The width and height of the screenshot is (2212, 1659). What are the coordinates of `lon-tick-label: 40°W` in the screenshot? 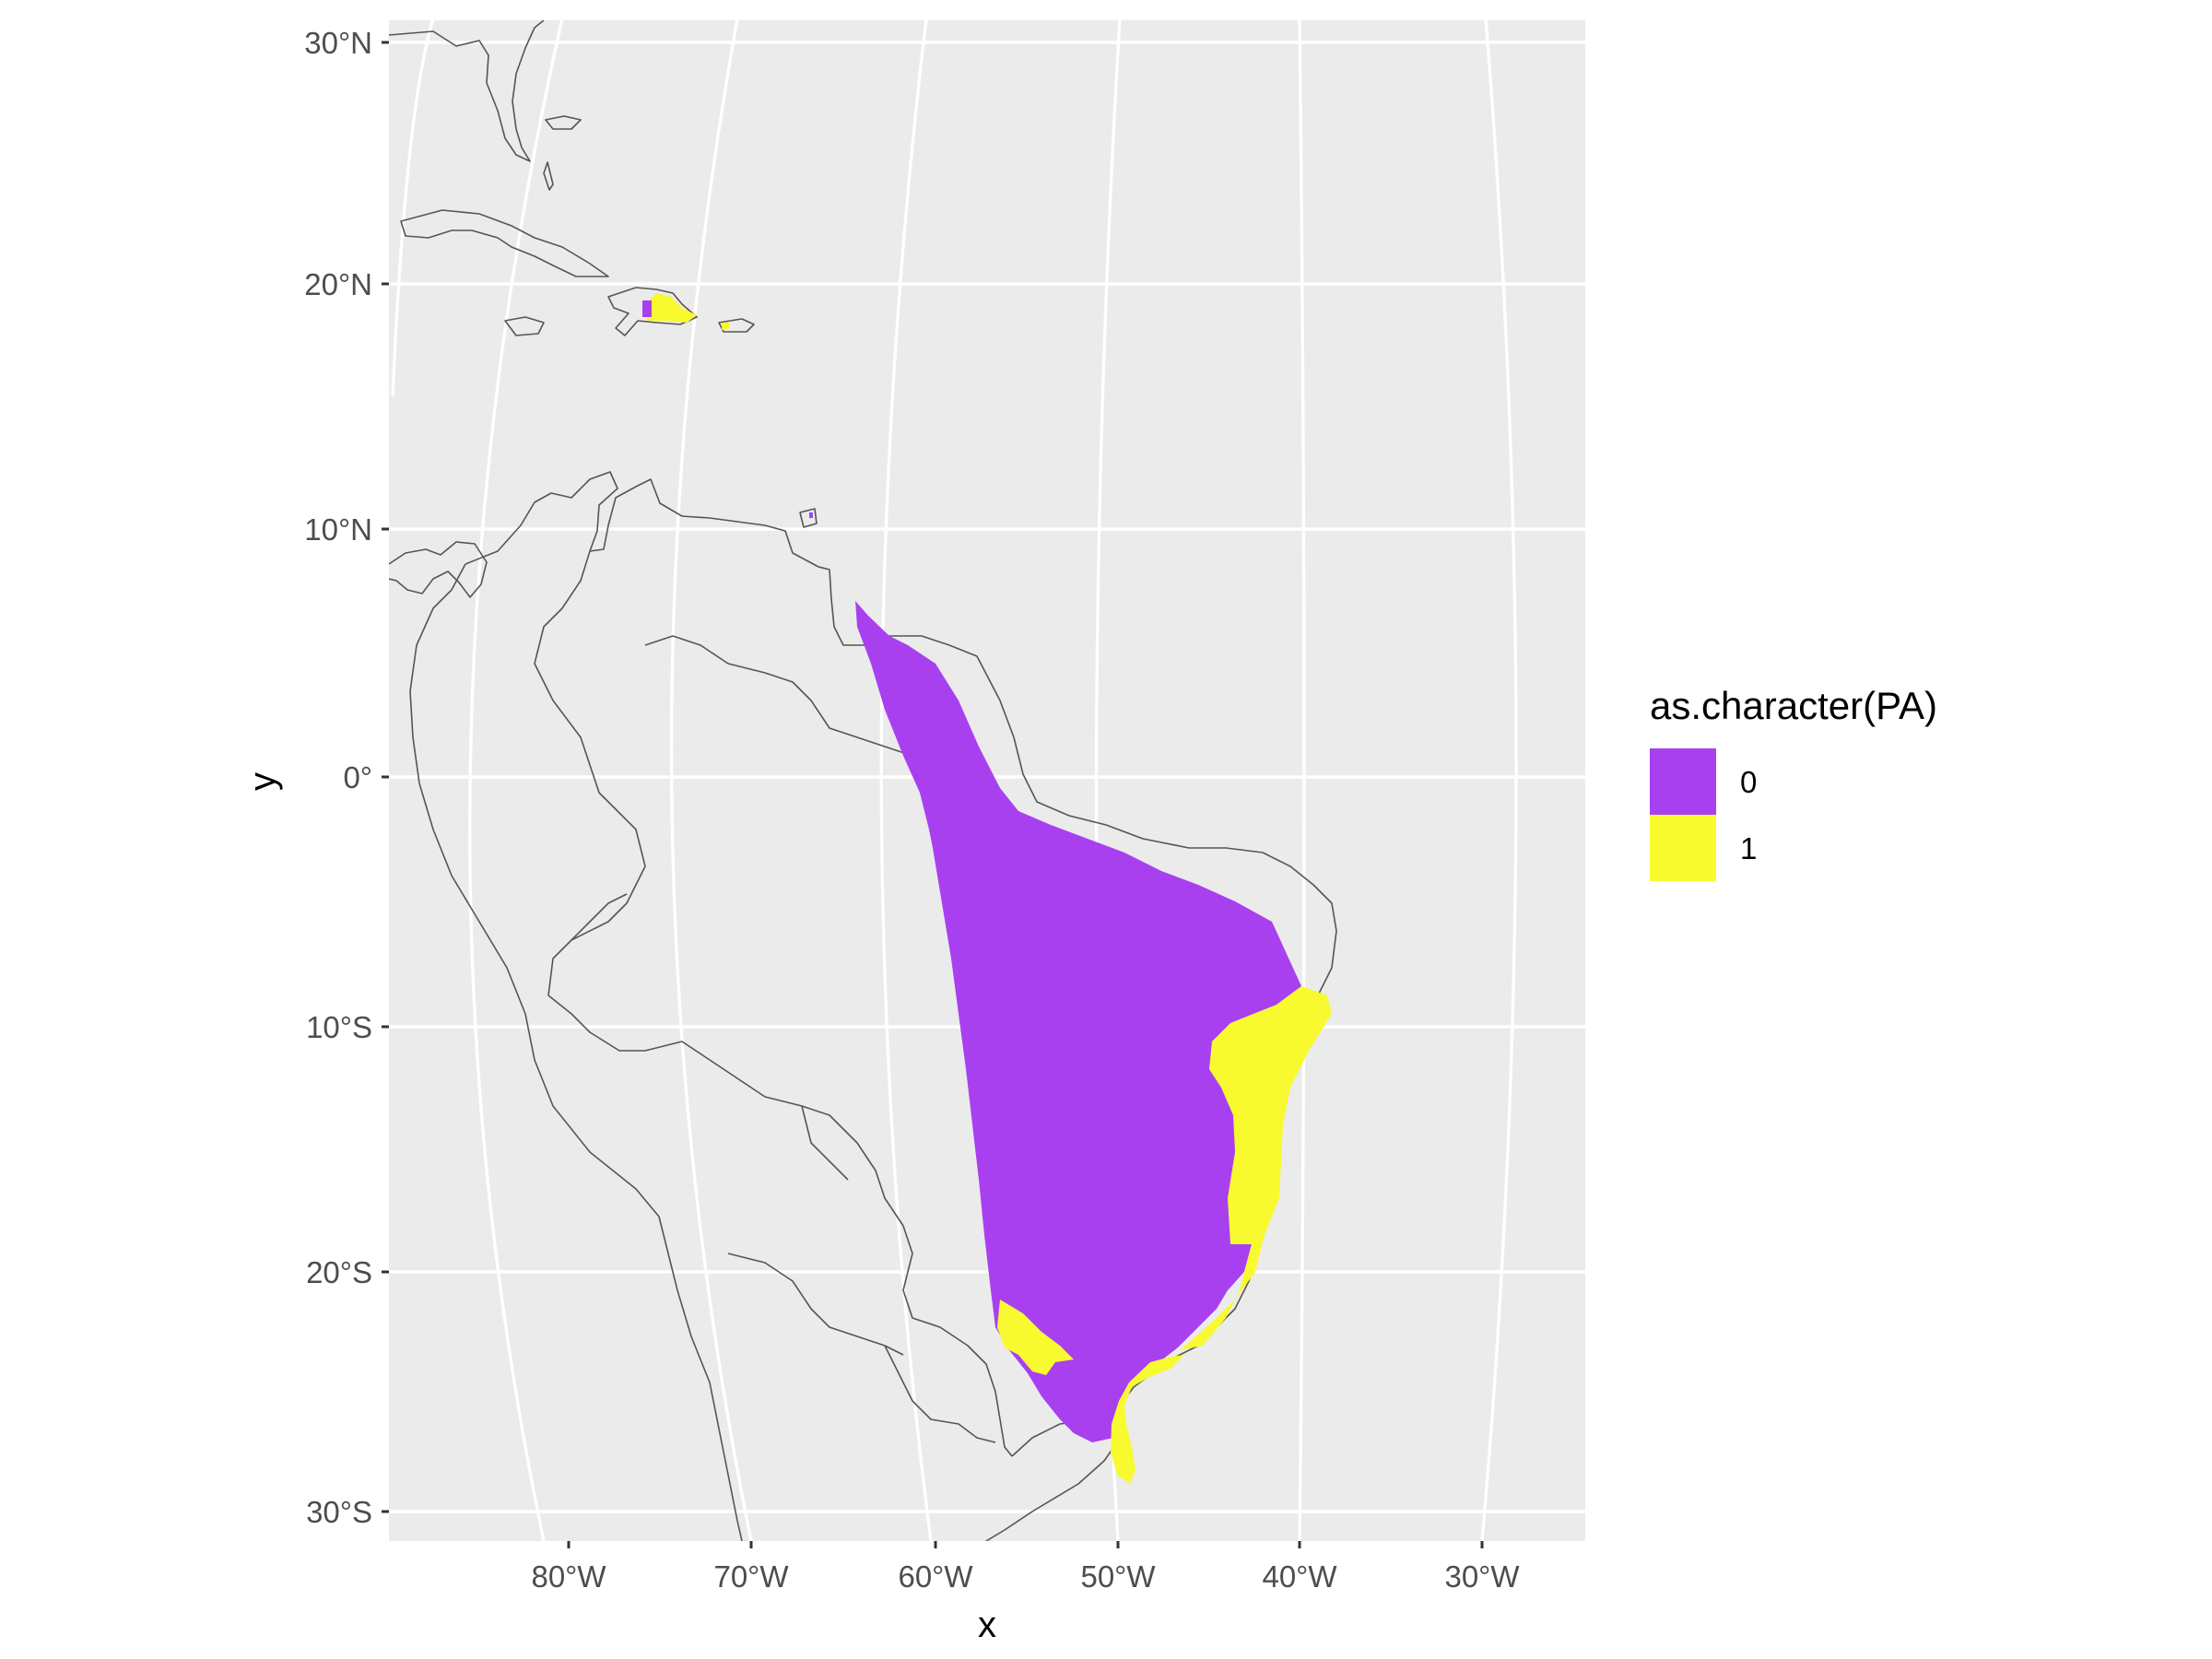 It's located at (1299, 1576).